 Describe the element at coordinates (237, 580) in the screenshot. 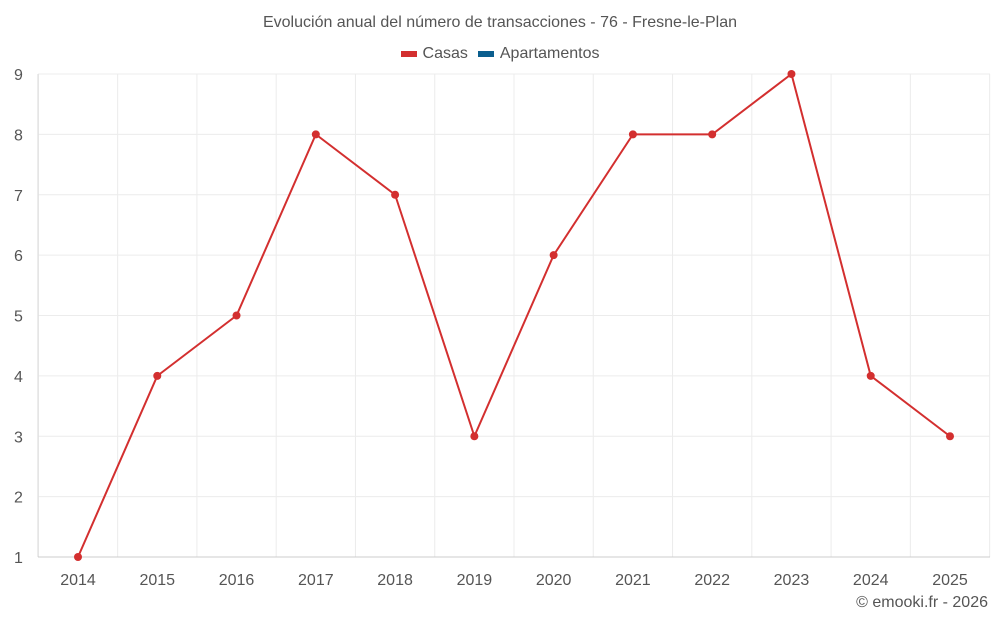

I see `x-tick-label: 2016` at that location.